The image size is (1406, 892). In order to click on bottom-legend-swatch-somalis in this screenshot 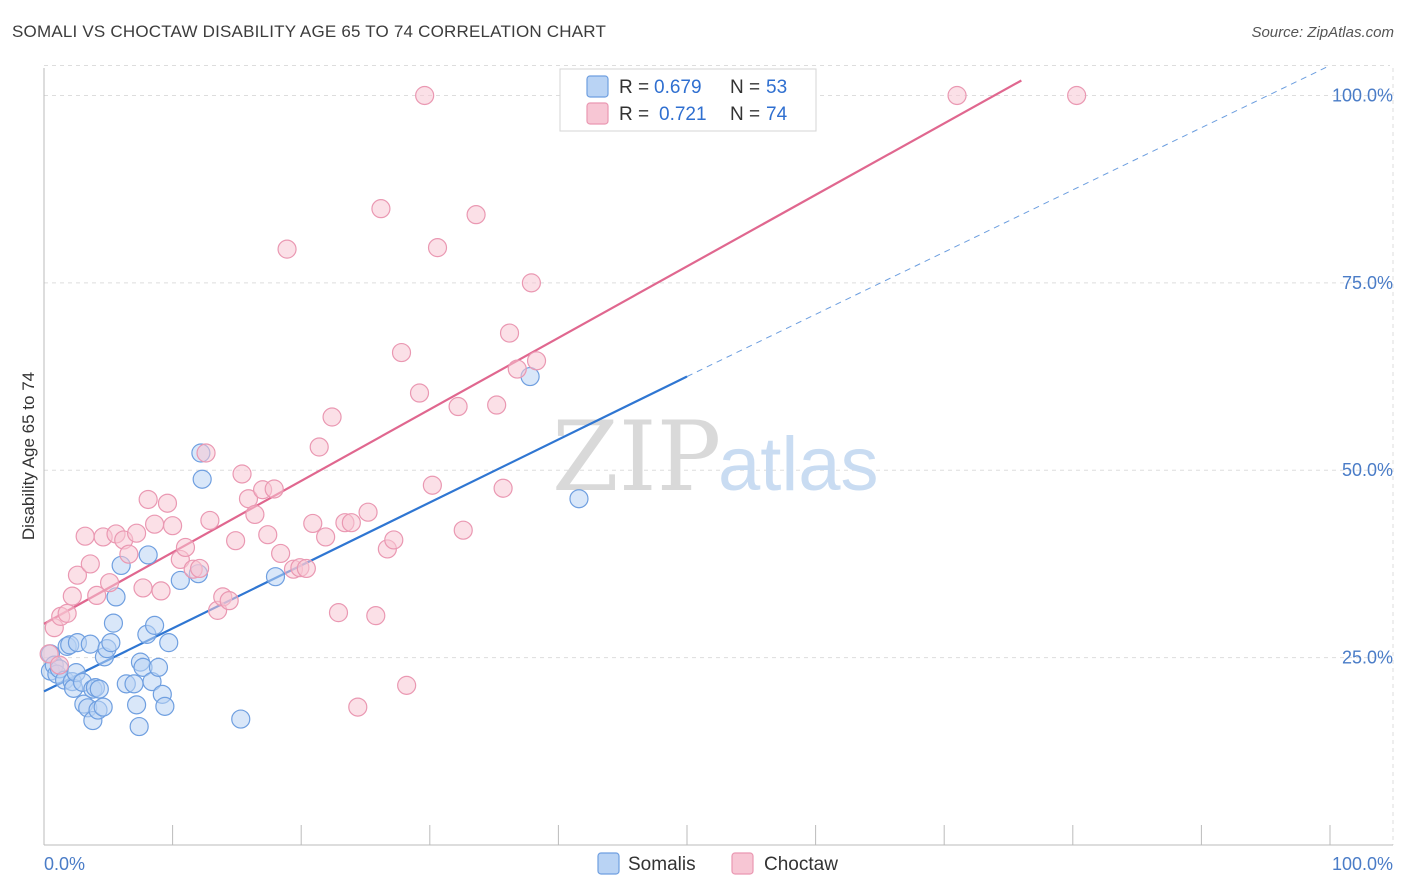, I will do `click(608, 863)`.